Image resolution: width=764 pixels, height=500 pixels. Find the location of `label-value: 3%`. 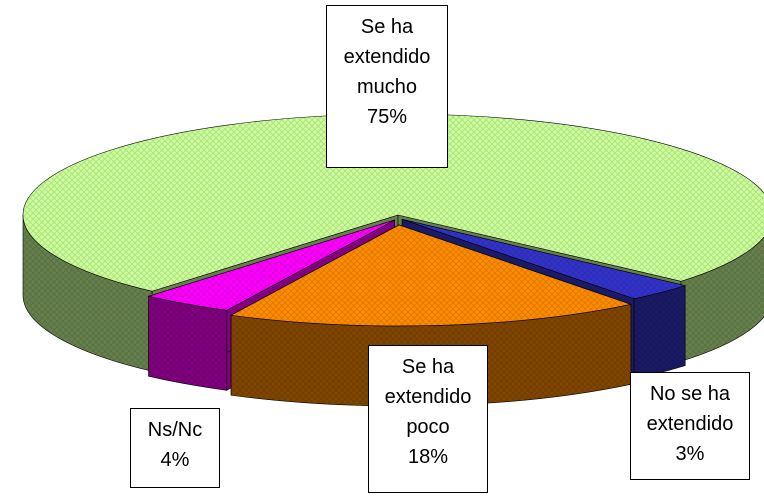

label-value: 3% is located at coordinates (690, 454).